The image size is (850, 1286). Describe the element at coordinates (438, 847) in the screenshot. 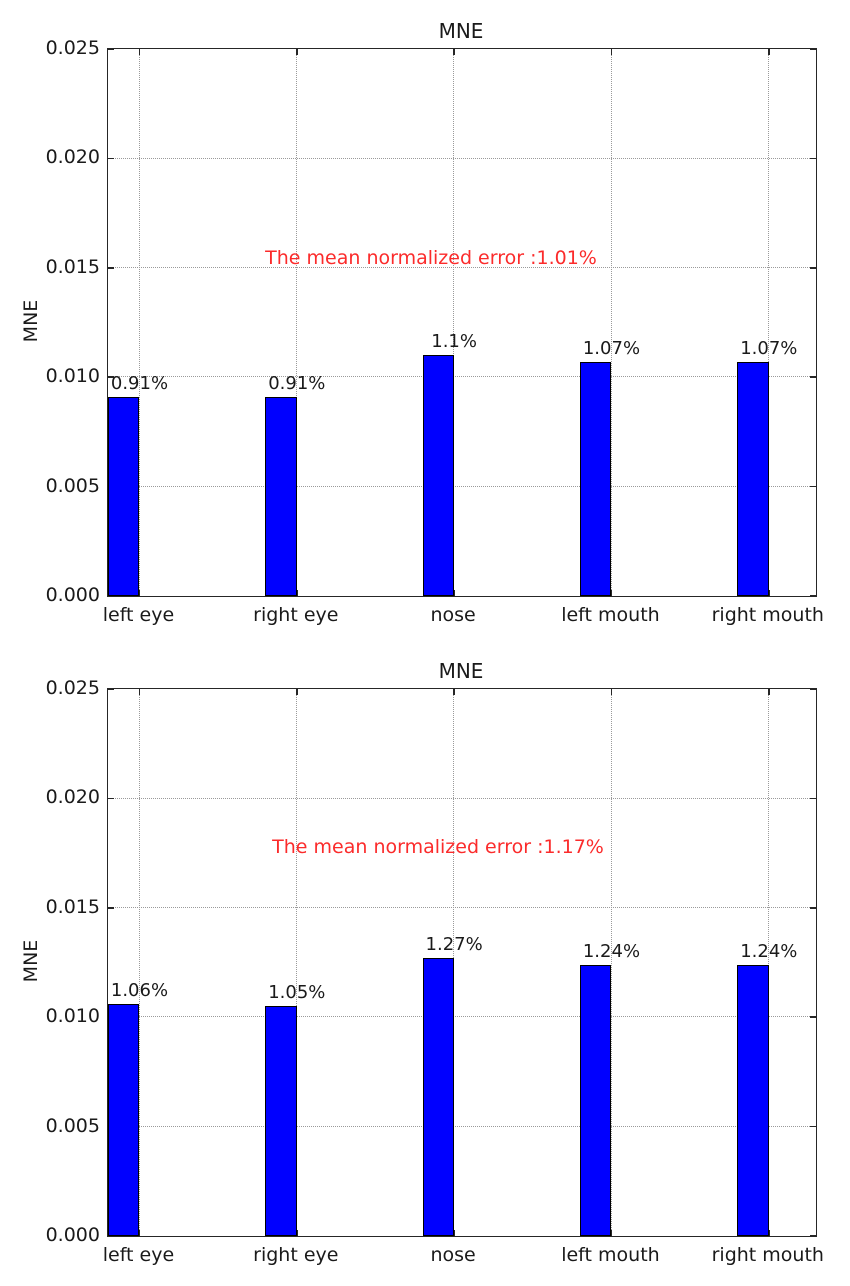

I see `annotation-text: The mean normalized error :1.17%` at that location.